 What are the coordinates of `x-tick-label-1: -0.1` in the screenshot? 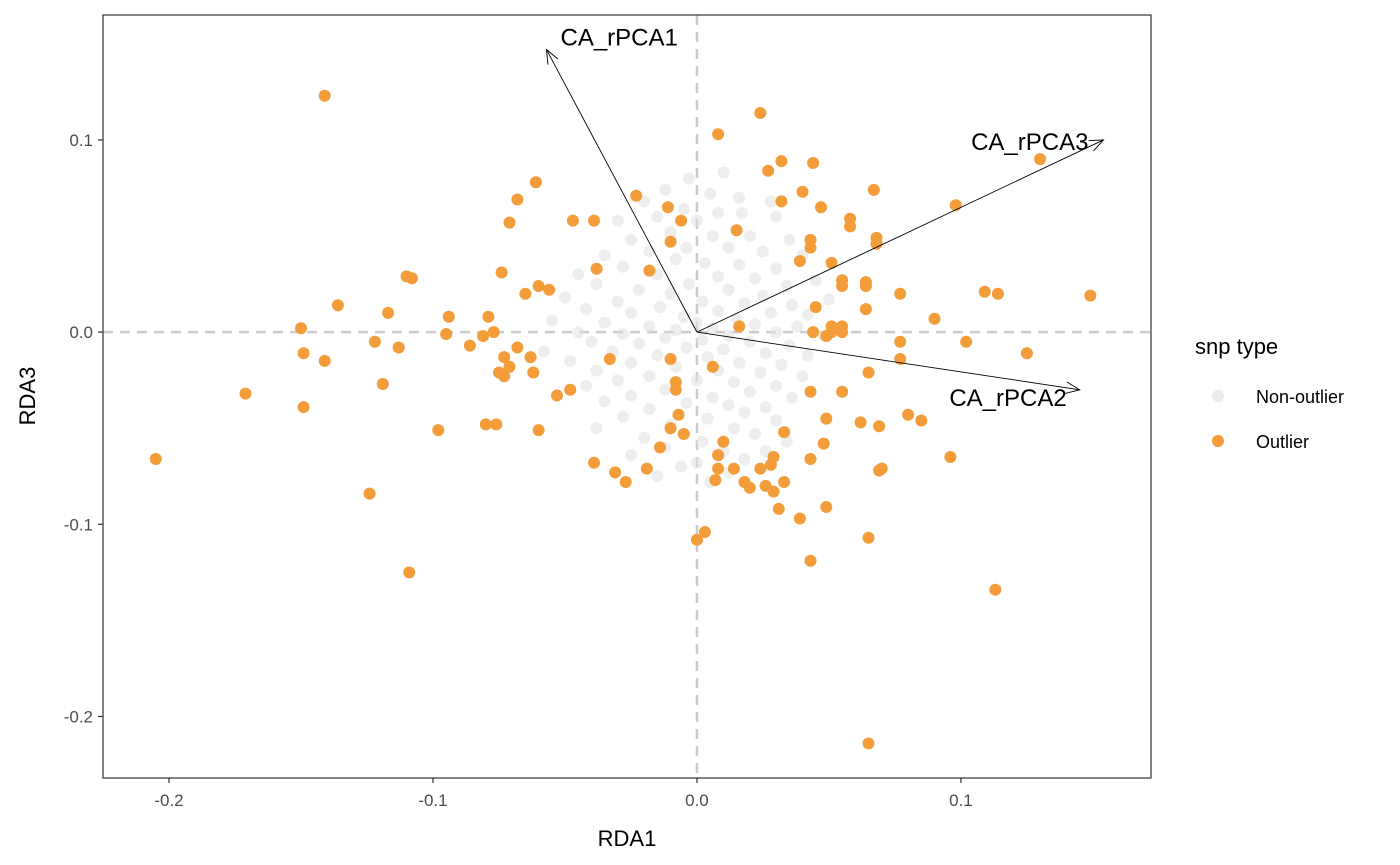 It's located at (432, 800).